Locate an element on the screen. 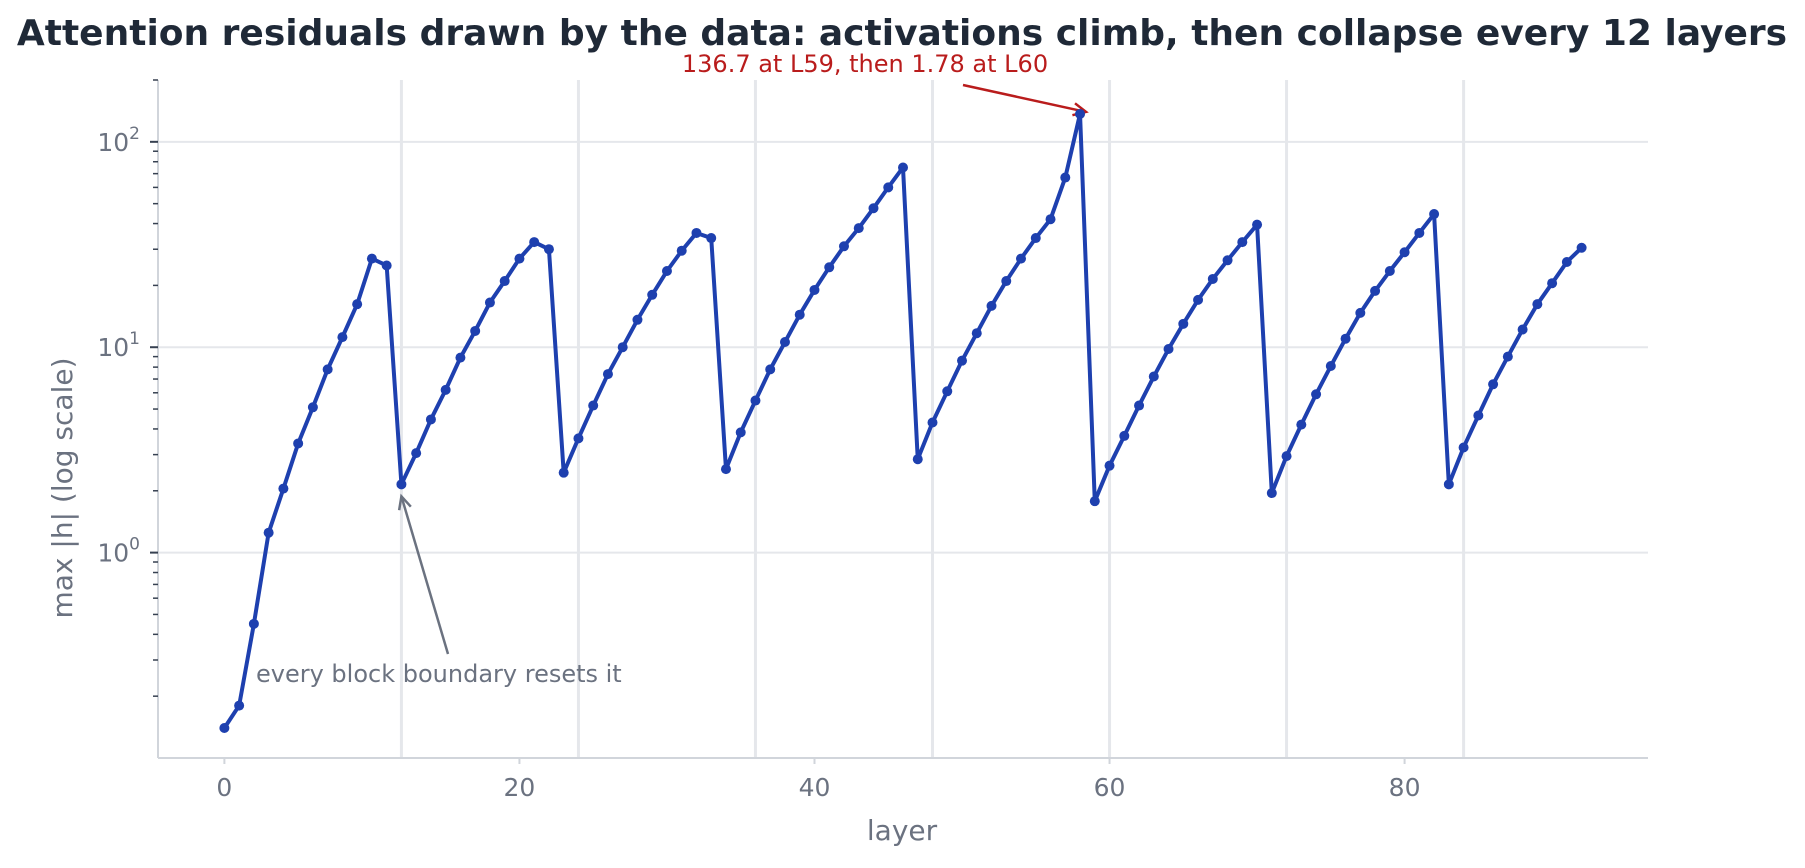  y-tick-label: 10¹ is located at coordinates (118, 345).